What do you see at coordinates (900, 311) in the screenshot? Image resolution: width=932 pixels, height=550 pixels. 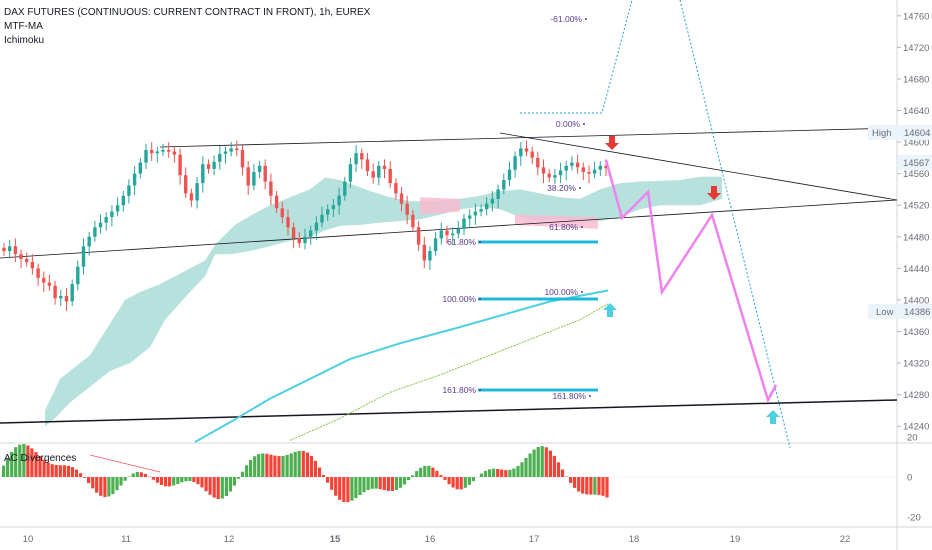 I see `low-label-bg` at bounding box center [900, 311].